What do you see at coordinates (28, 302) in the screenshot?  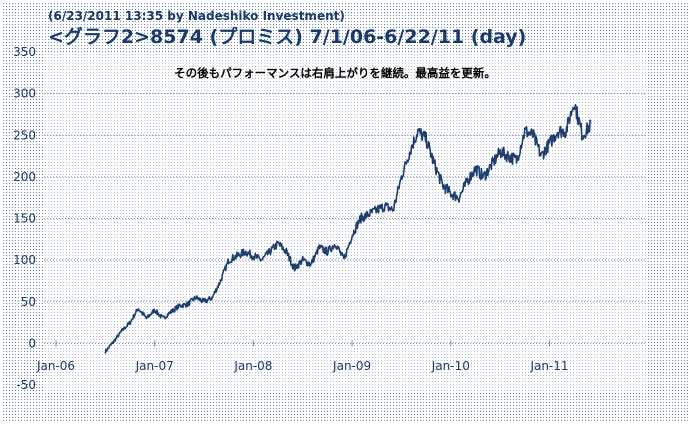 I see `y-tick-label: 50` at bounding box center [28, 302].